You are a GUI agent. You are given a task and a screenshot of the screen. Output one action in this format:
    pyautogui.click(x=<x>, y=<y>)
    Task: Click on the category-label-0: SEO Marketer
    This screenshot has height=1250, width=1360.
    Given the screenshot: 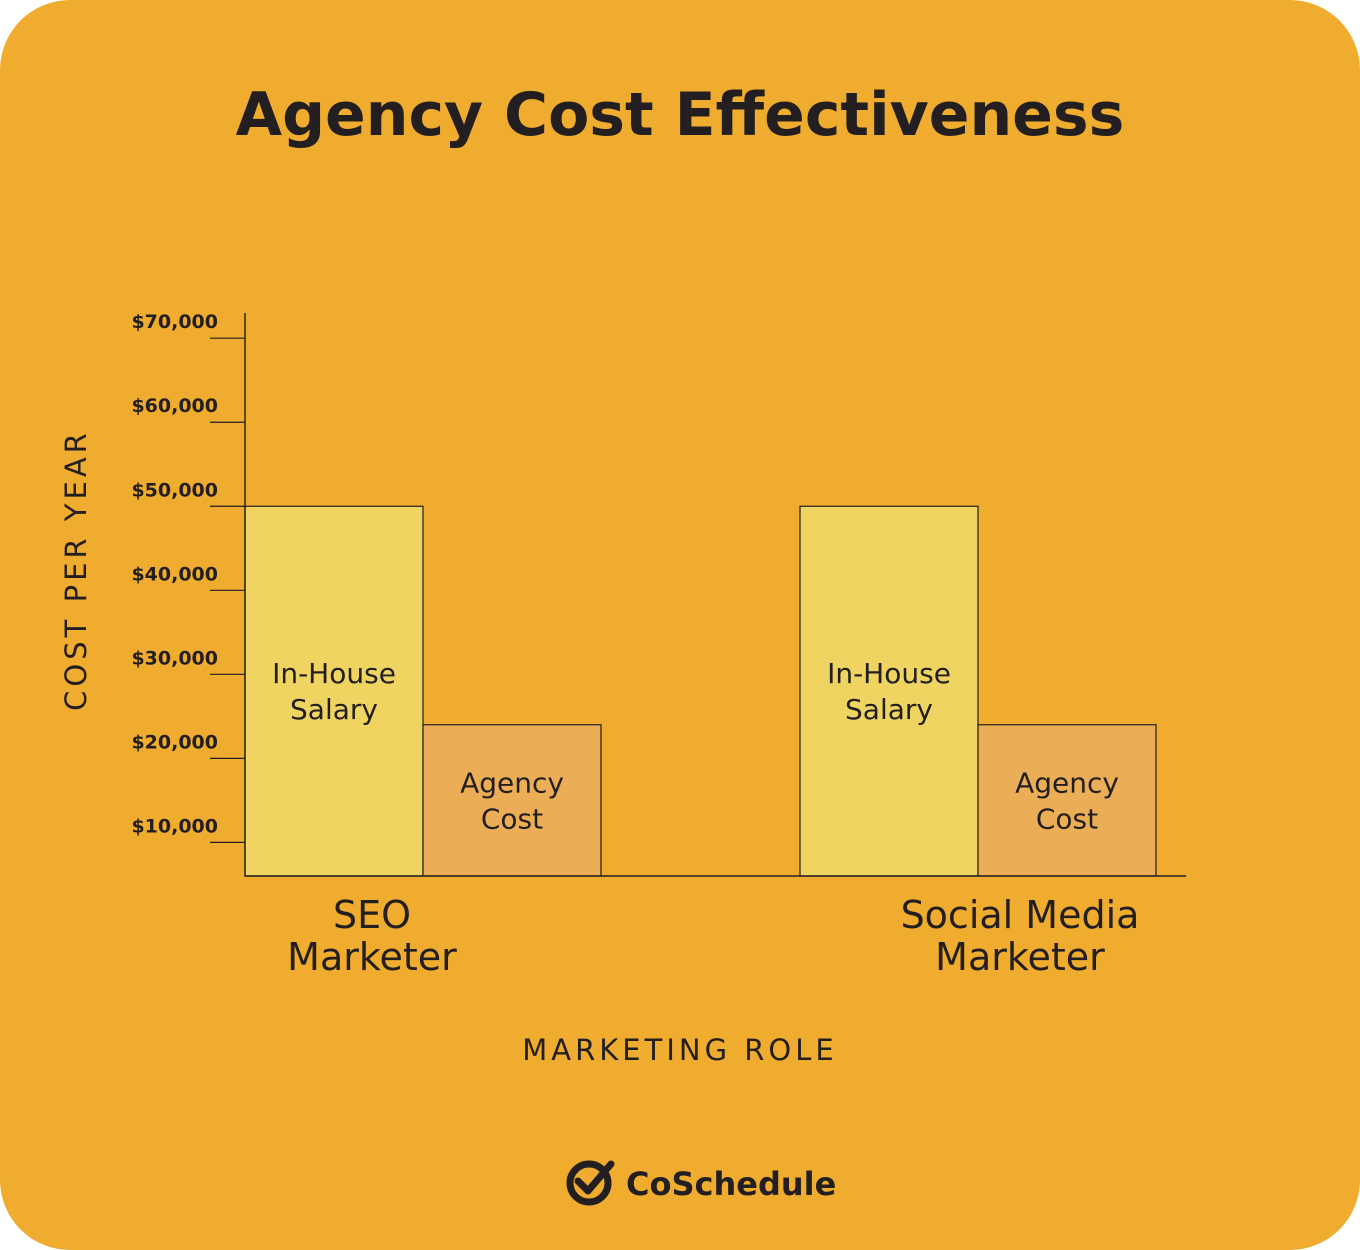 What is the action you would take?
    pyautogui.click(x=372, y=936)
    